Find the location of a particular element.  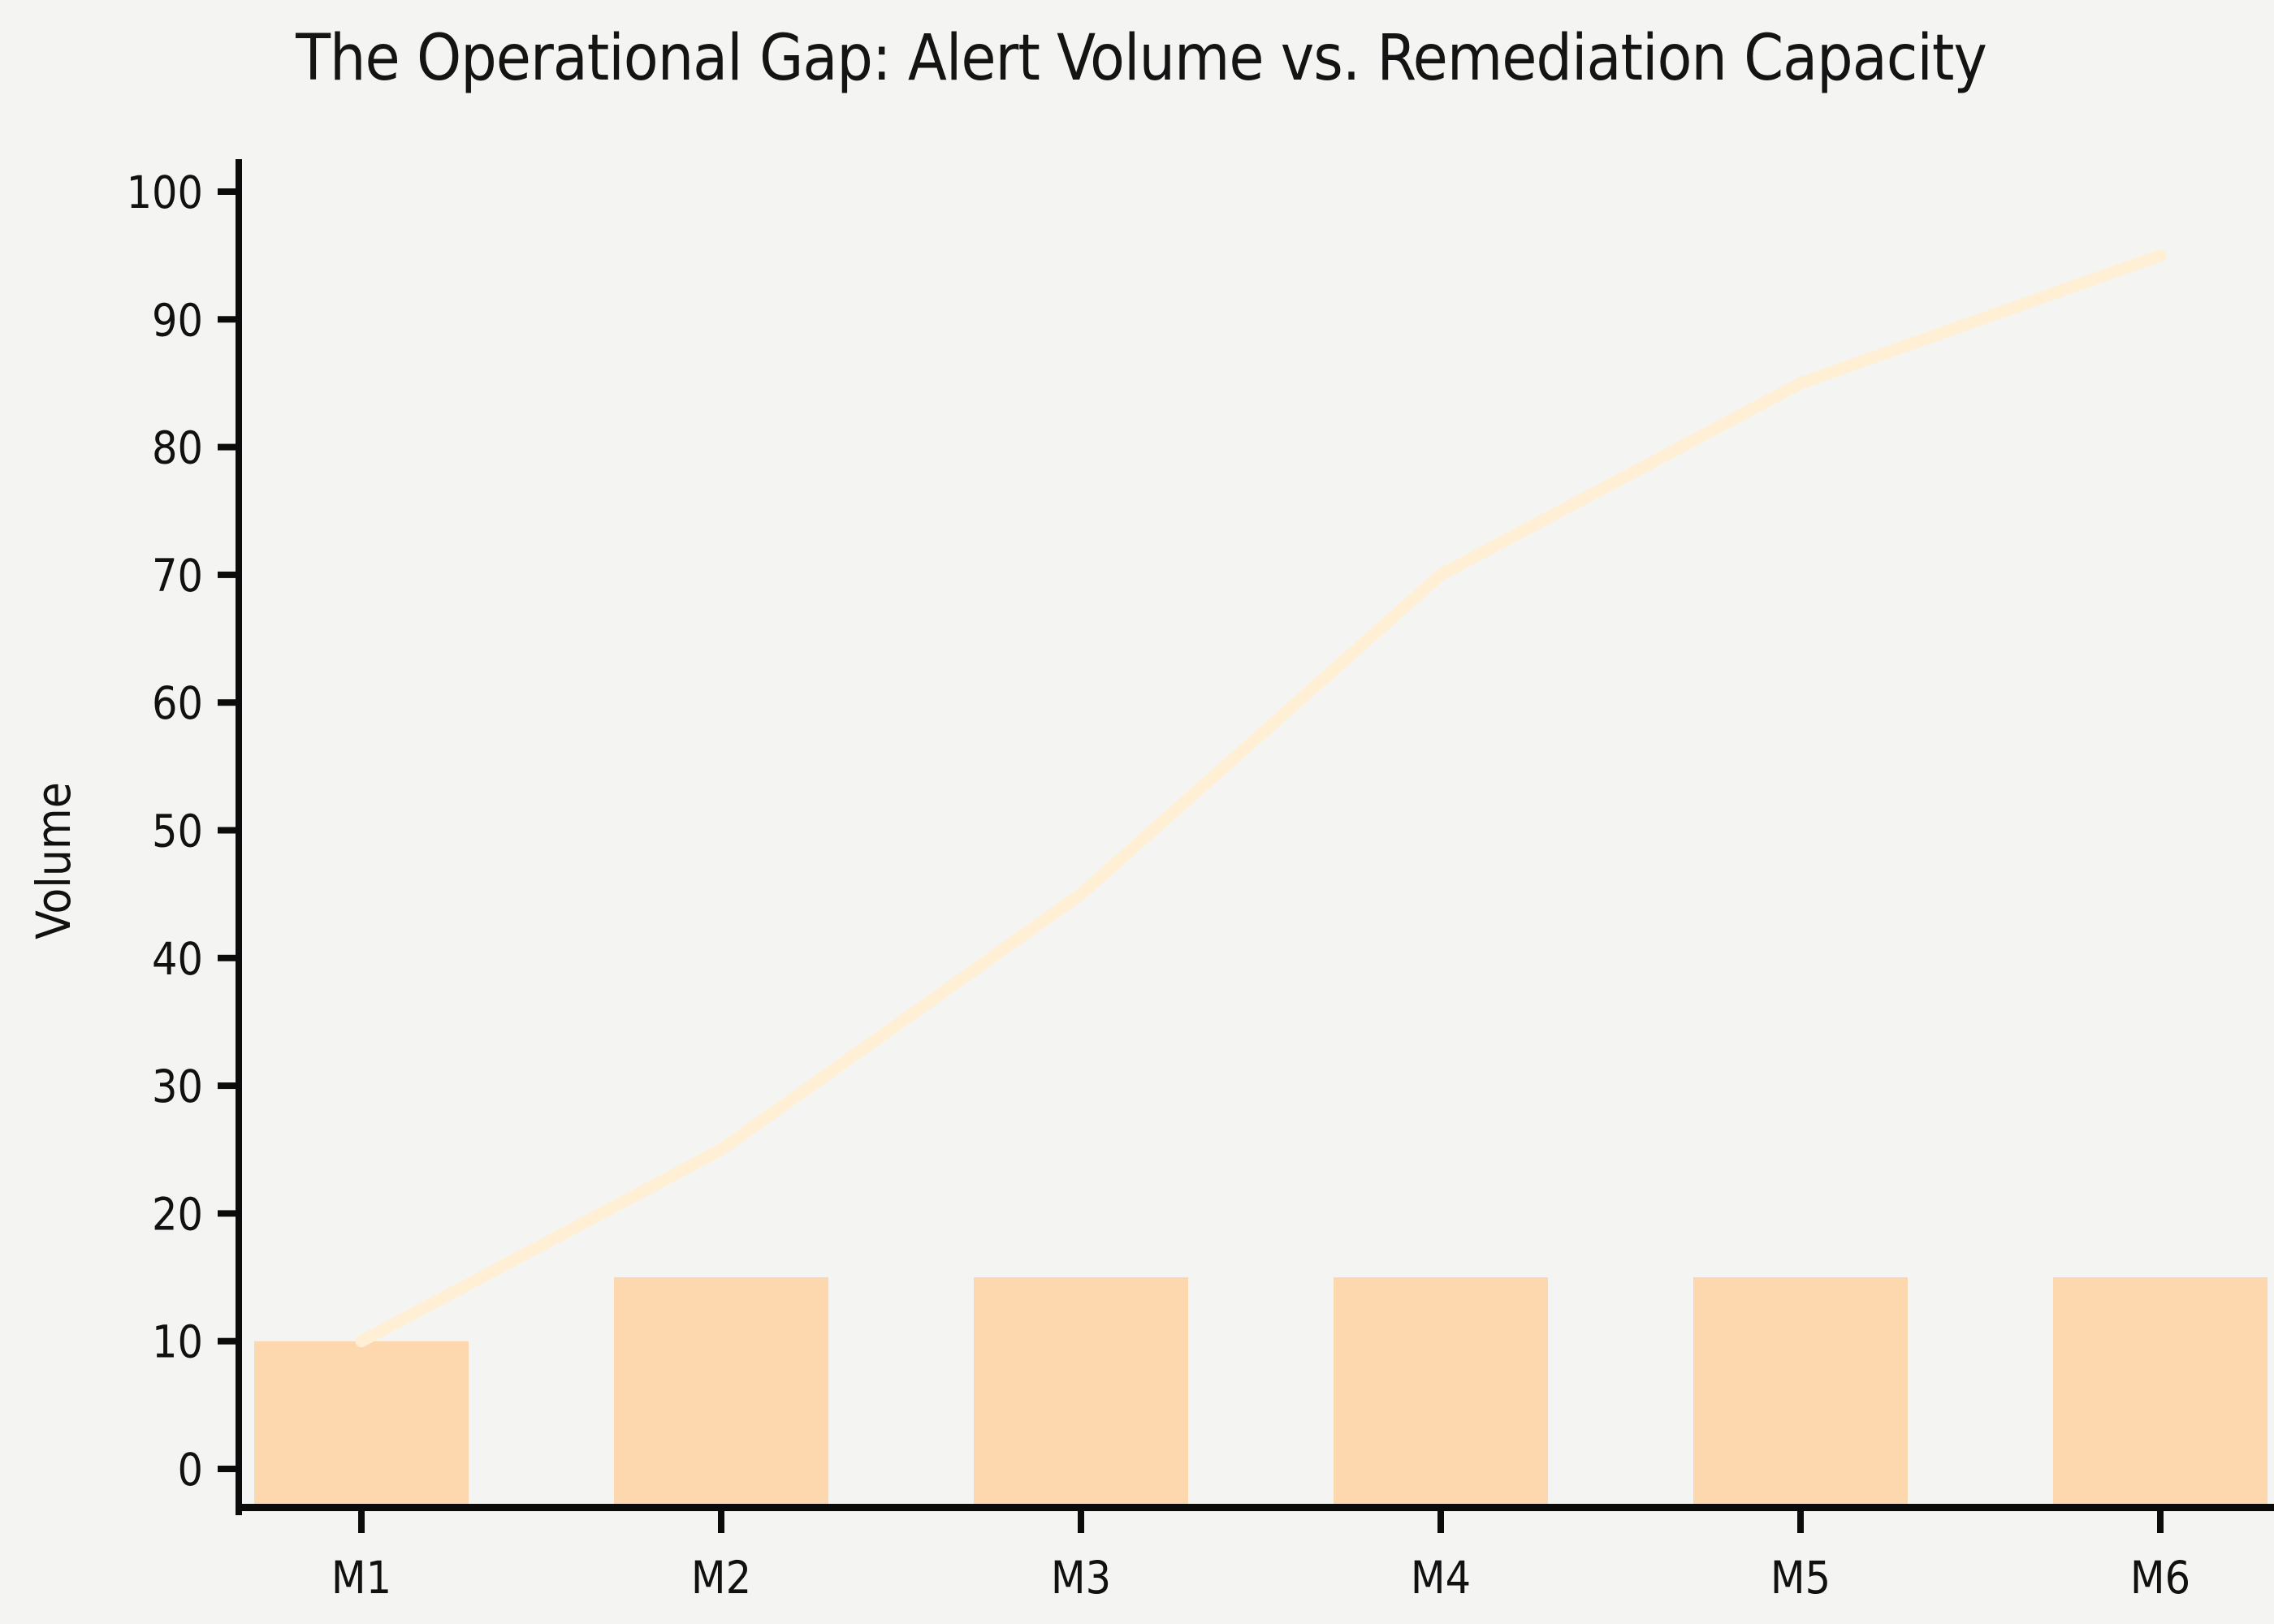

x-tick-label-M2: M2 is located at coordinates (721, 1578).